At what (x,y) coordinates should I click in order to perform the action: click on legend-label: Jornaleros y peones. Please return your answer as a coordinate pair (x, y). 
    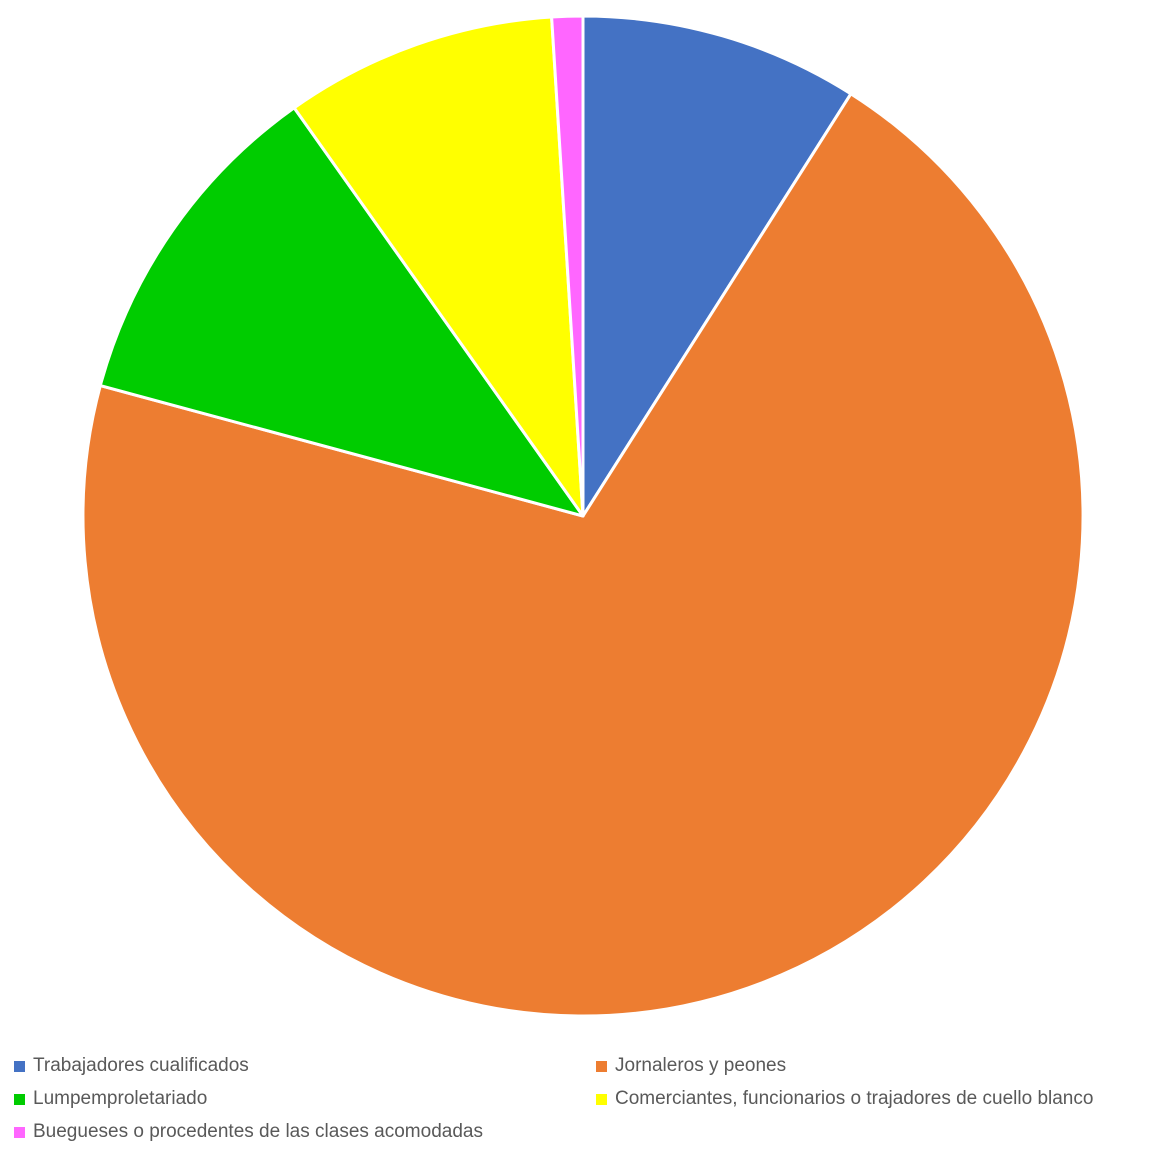
    Looking at the image, I should click on (701, 1065).